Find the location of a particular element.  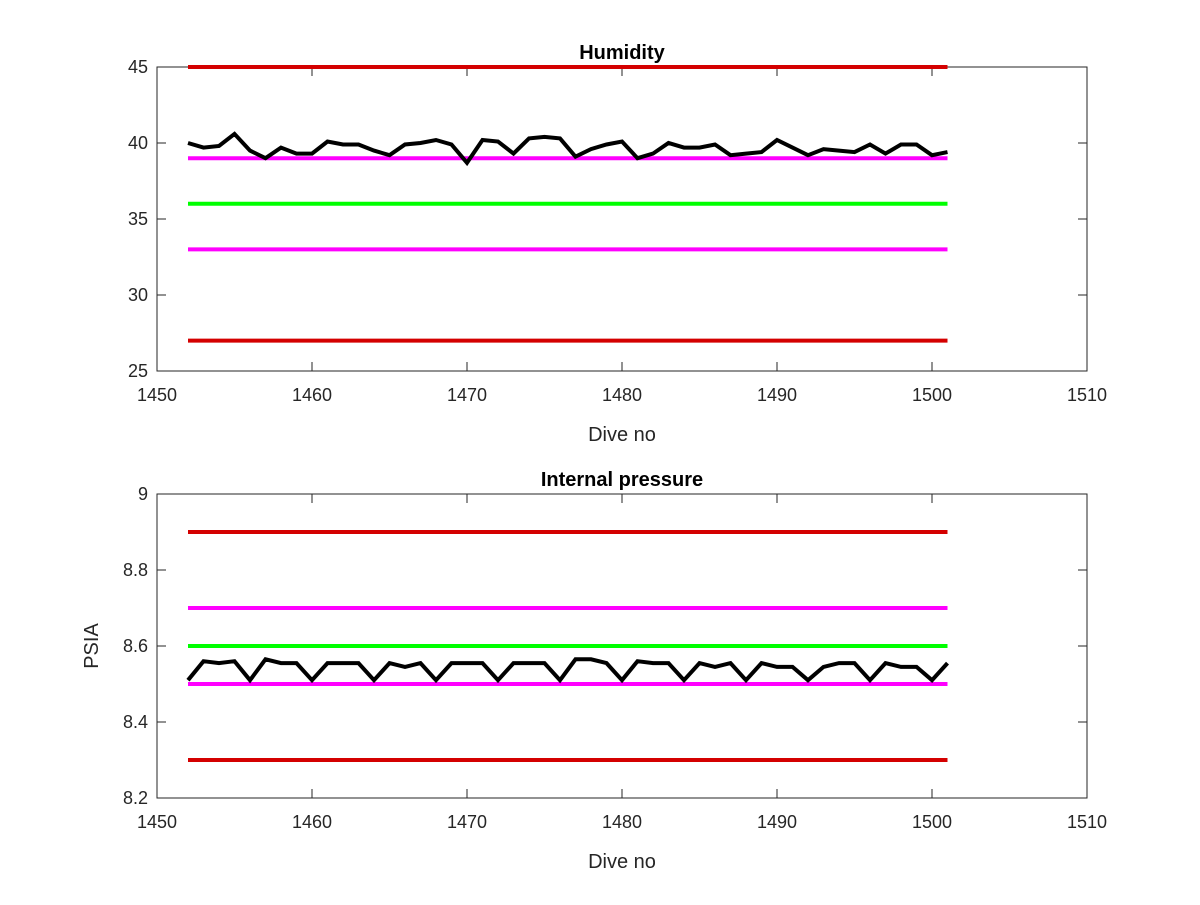

pressure-data-line is located at coordinates (567, 670).